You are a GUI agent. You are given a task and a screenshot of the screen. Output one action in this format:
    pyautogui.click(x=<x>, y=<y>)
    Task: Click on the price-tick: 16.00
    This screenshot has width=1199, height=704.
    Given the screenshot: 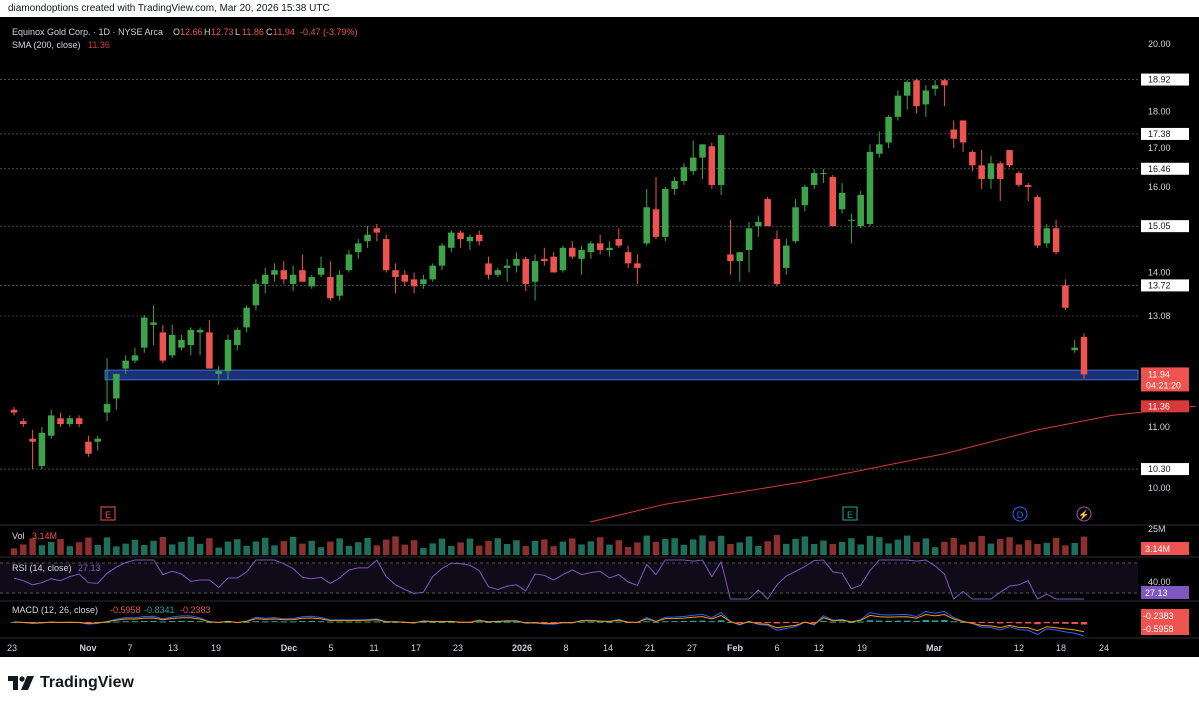 What is the action you would take?
    pyautogui.click(x=1159, y=187)
    